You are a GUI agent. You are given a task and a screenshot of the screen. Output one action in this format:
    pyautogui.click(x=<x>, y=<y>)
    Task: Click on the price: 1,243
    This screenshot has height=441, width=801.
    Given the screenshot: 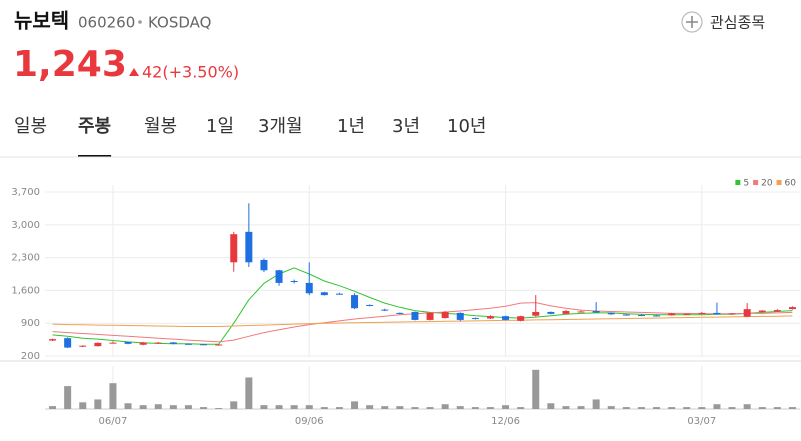 What is the action you would take?
    pyautogui.click(x=70, y=64)
    